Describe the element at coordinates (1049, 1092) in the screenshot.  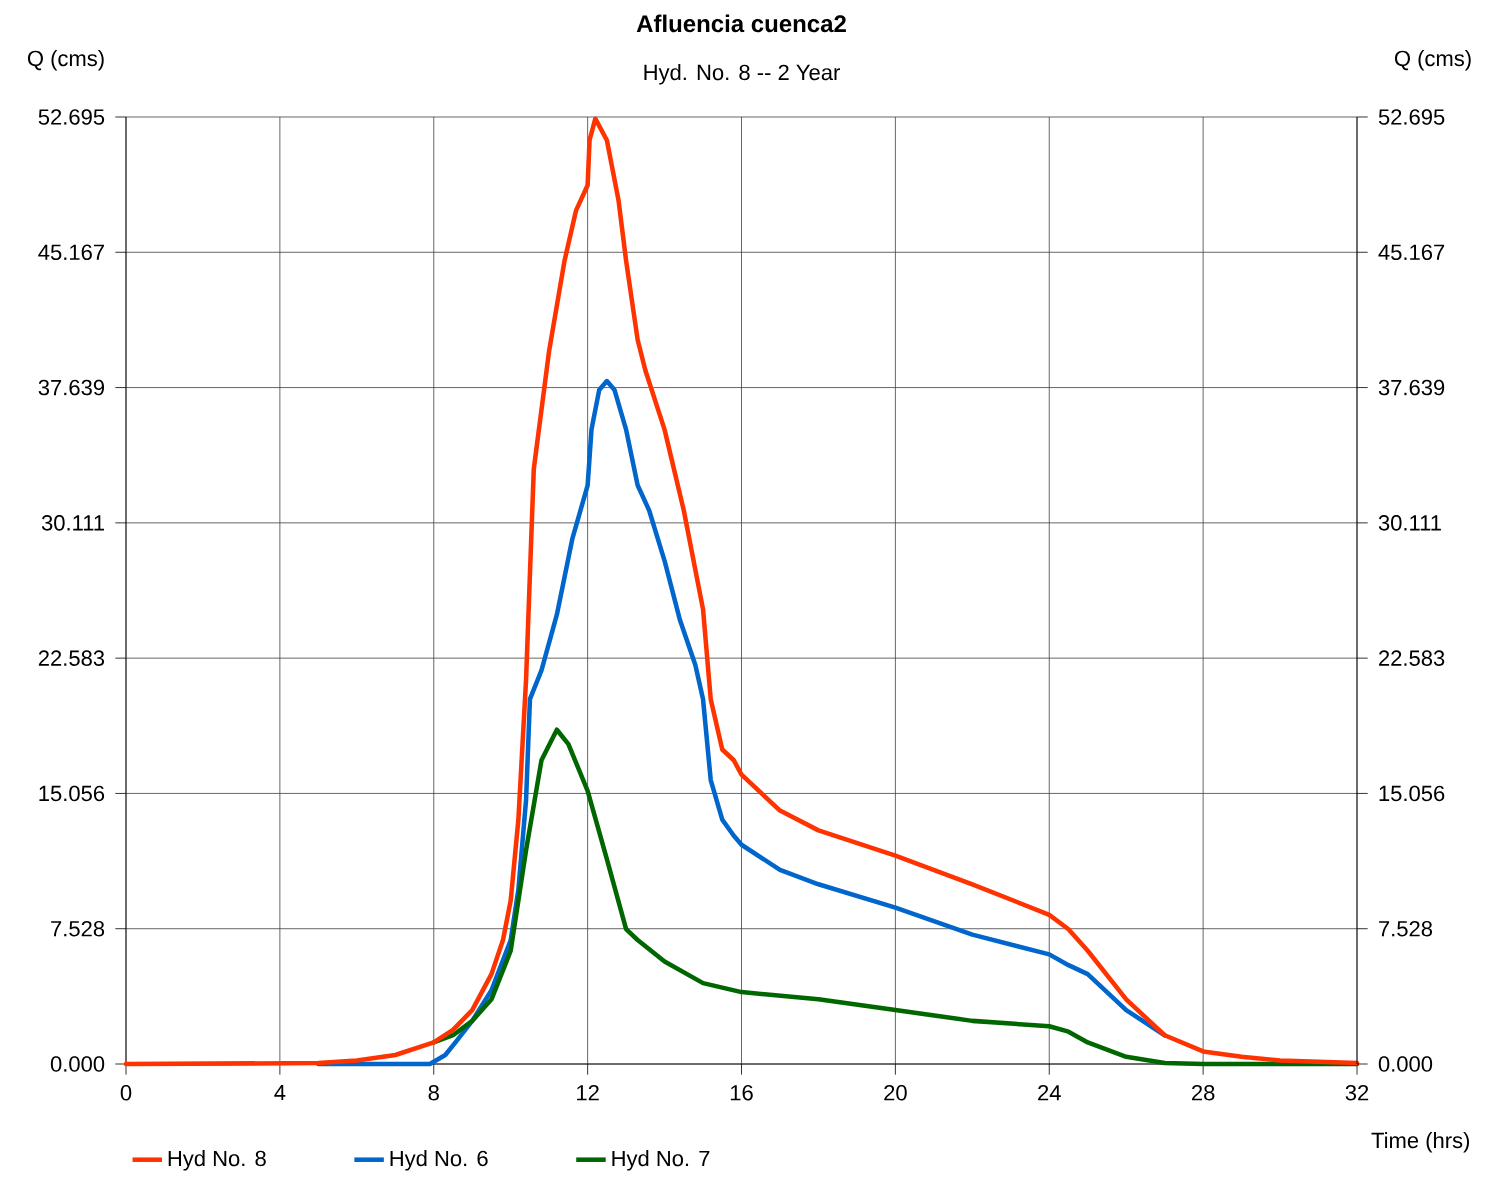
I see `x-tick-label: 24` at that location.